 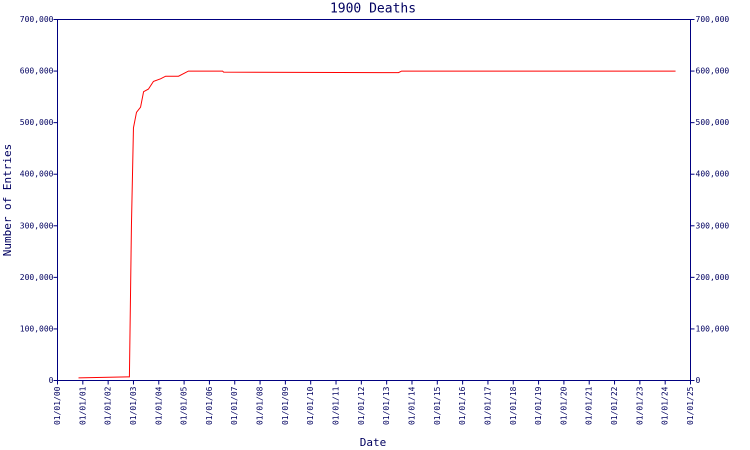 What do you see at coordinates (538, 405) in the screenshot?
I see `x-tick-label: 01/01/19` at bounding box center [538, 405].